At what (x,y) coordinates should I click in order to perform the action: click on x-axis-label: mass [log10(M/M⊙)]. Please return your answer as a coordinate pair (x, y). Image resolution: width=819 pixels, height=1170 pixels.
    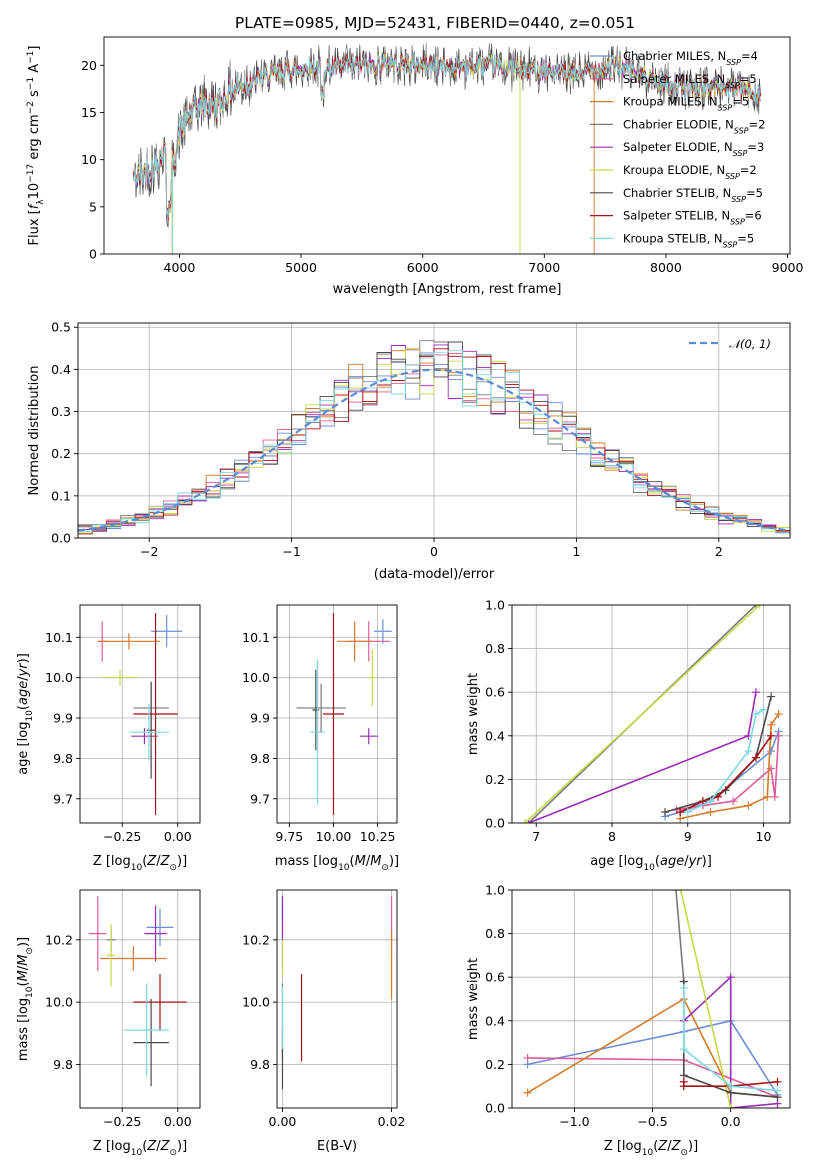
    Looking at the image, I should click on (337, 863).